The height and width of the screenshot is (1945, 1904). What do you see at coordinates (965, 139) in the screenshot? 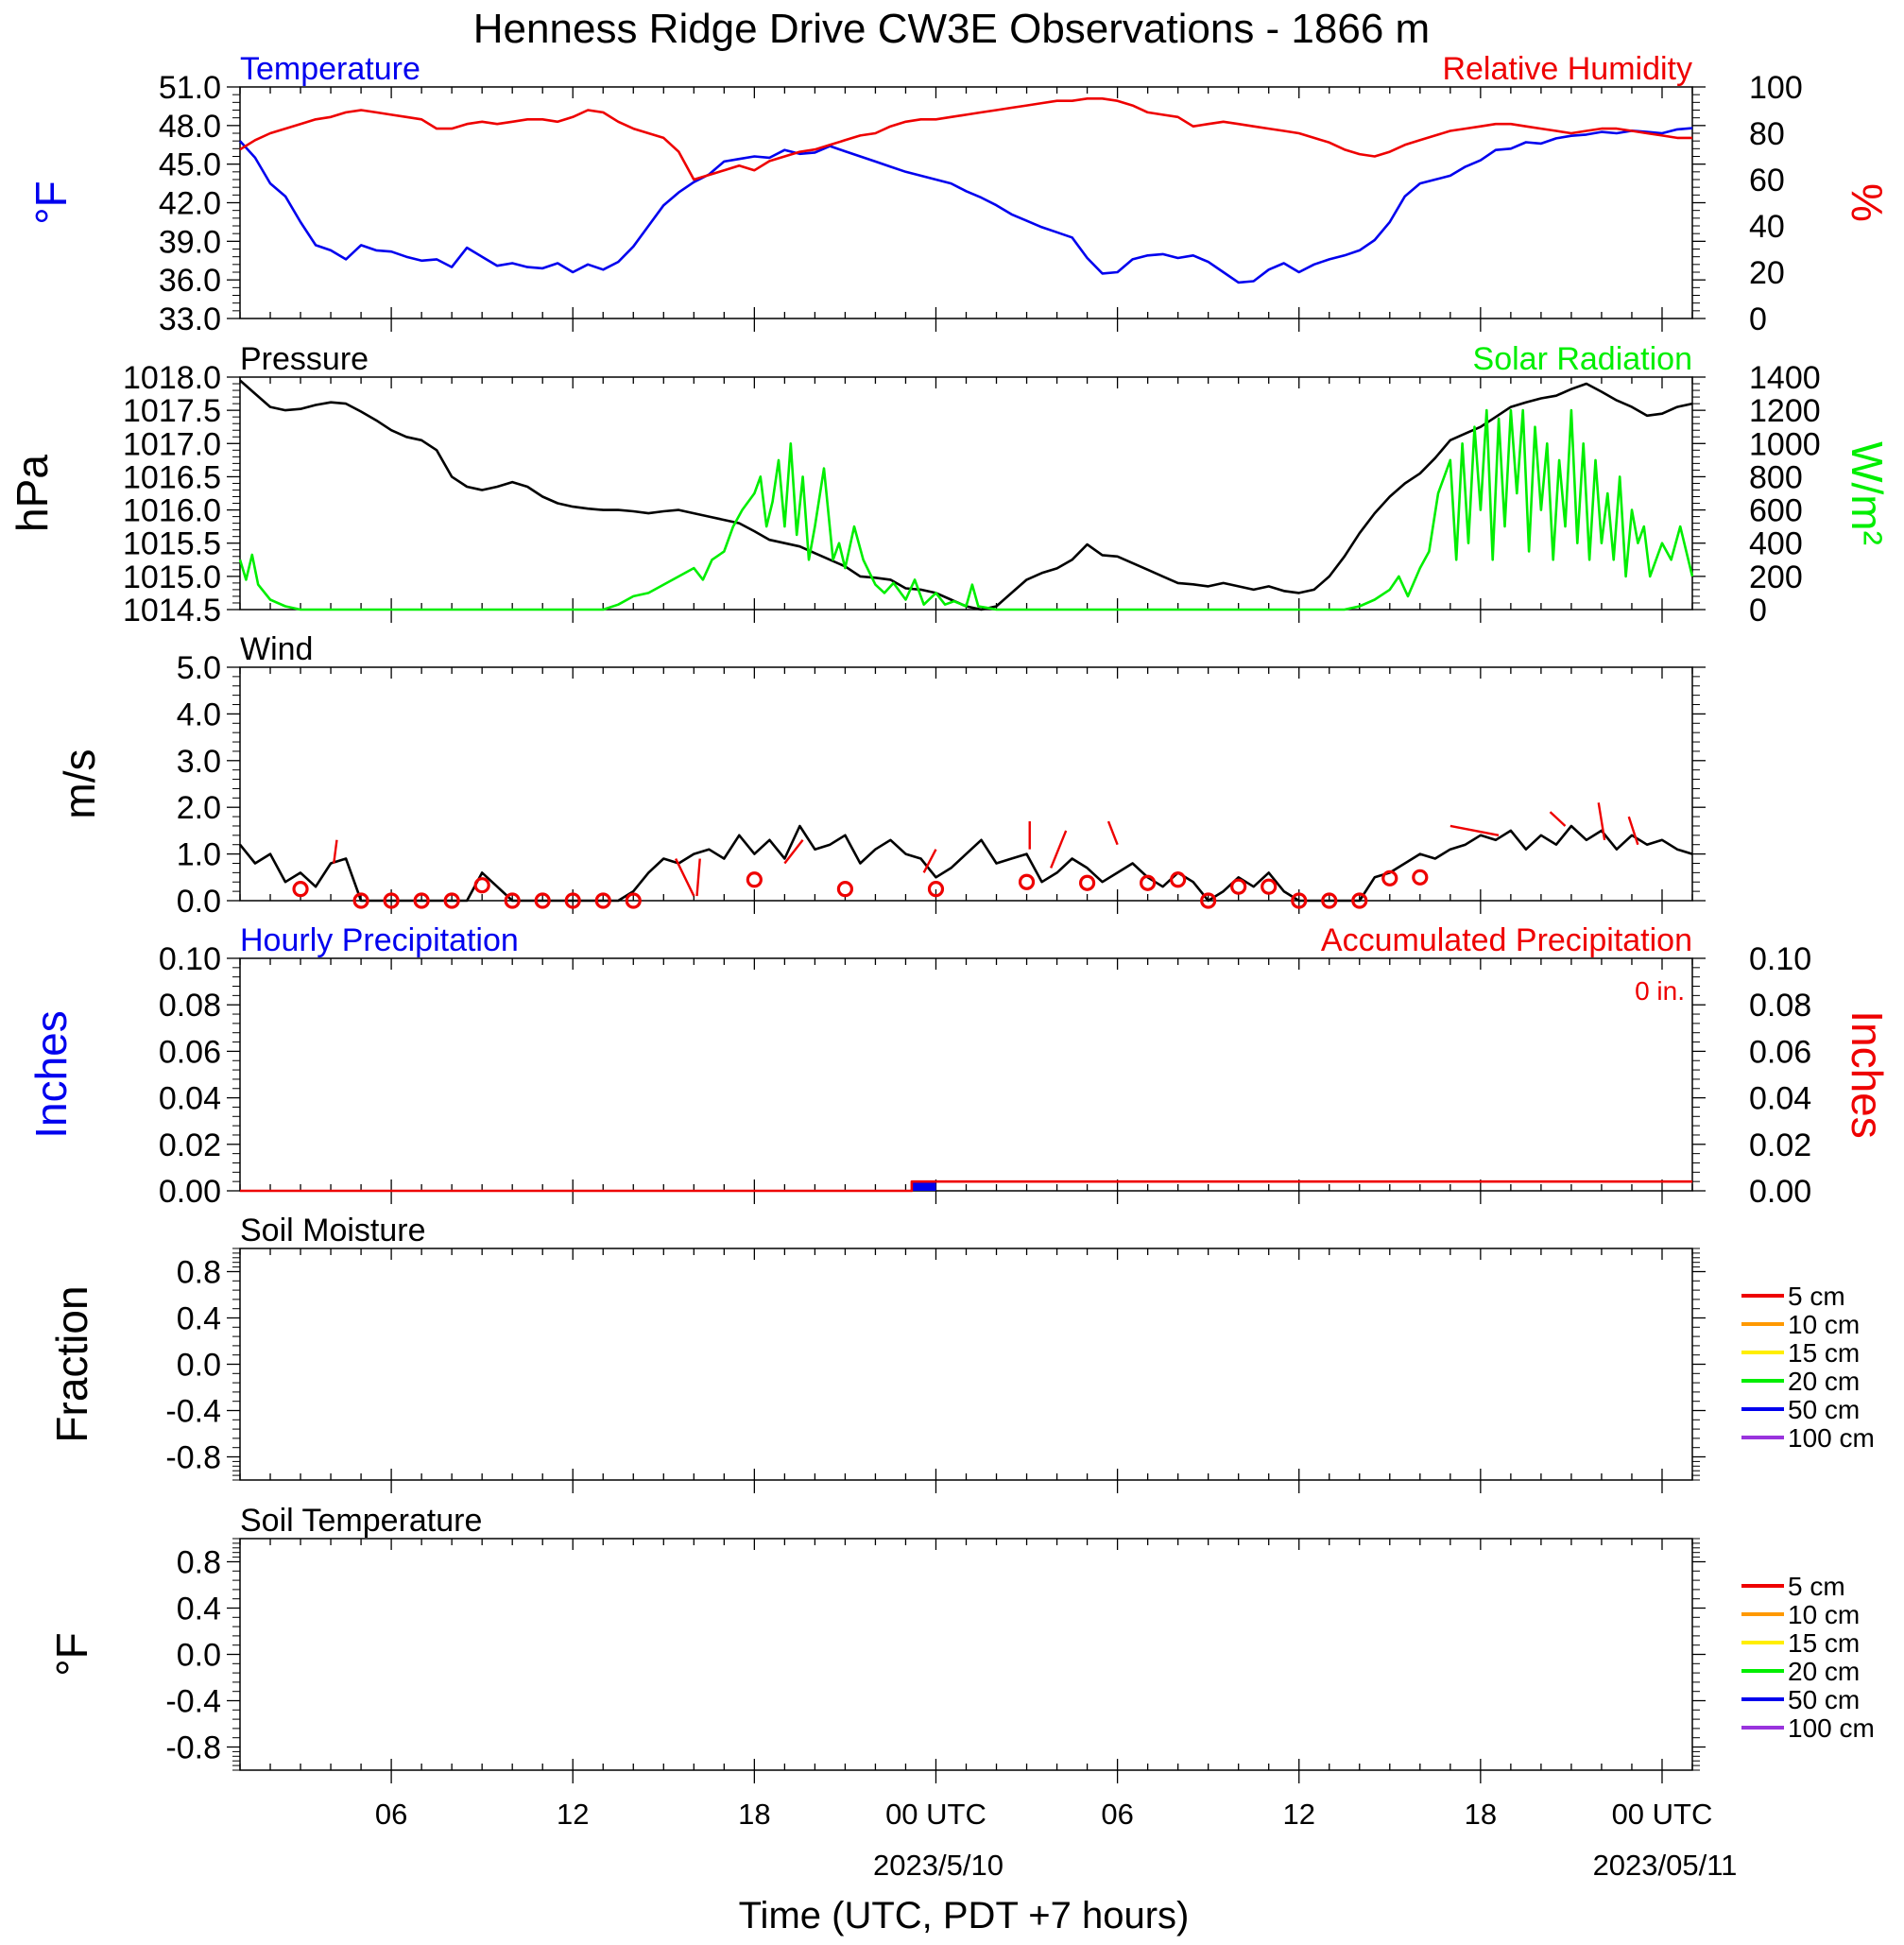
I see `series-line-relative-humidity` at bounding box center [965, 139].